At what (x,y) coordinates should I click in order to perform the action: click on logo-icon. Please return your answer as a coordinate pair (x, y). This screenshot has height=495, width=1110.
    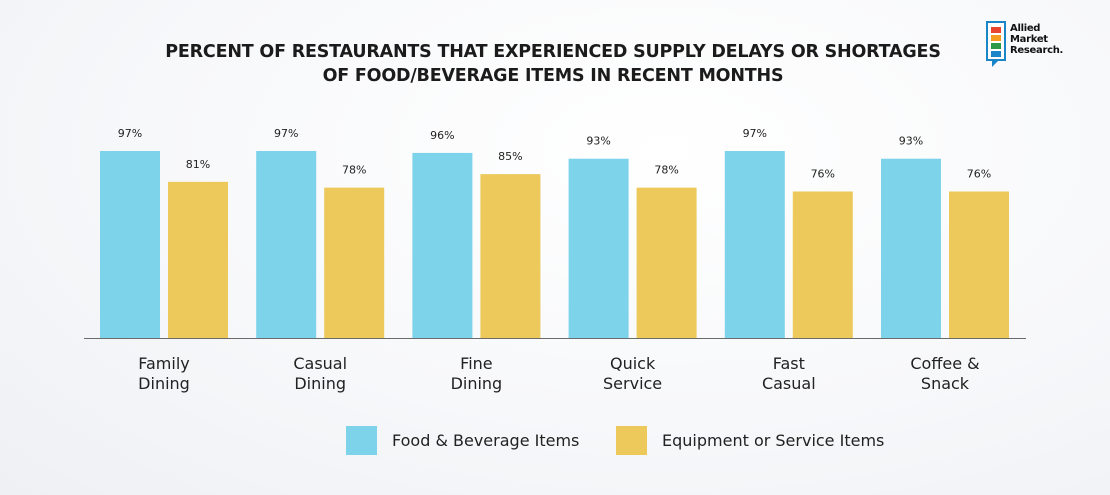
    Looking at the image, I should click on (996, 41).